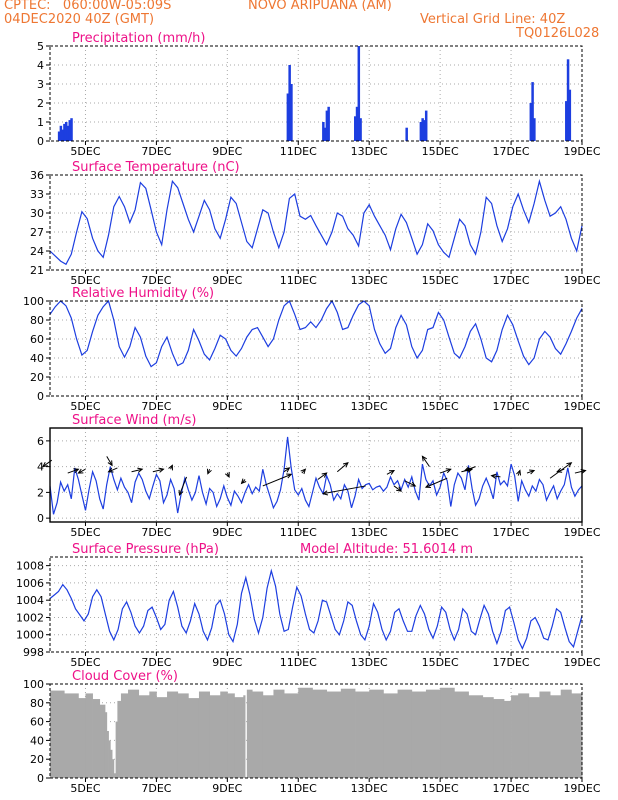  What do you see at coordinates (440, 532) in the screenshot?
I see `x-tick-label: 15DEC` at bounding box center [440, 532].